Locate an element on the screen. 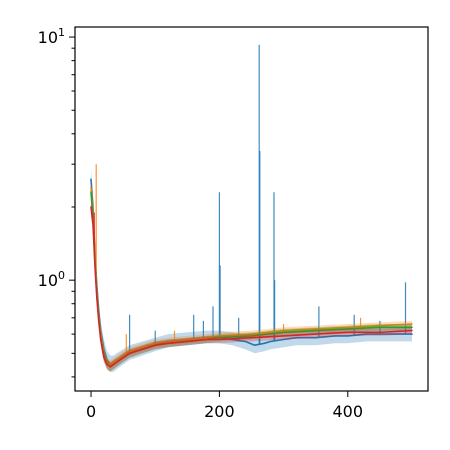 The height and width of the screenshot is (450, 450). y-tick-label: 10¹ is located at coordinates (51, 36).